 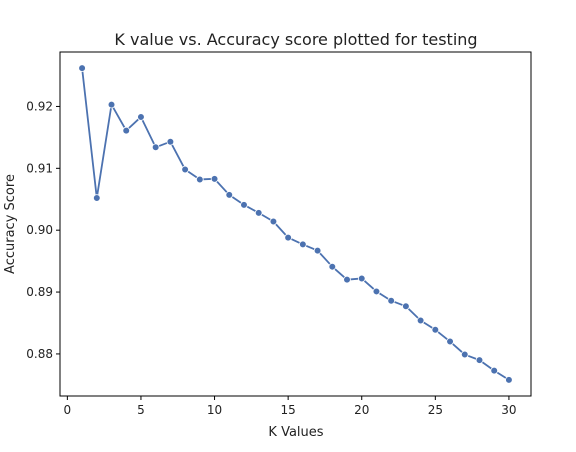 What do you see at coordinates (68, 410) in the screenshot?
I see `x-tick-label: 0` at bounding box center [68, 410].